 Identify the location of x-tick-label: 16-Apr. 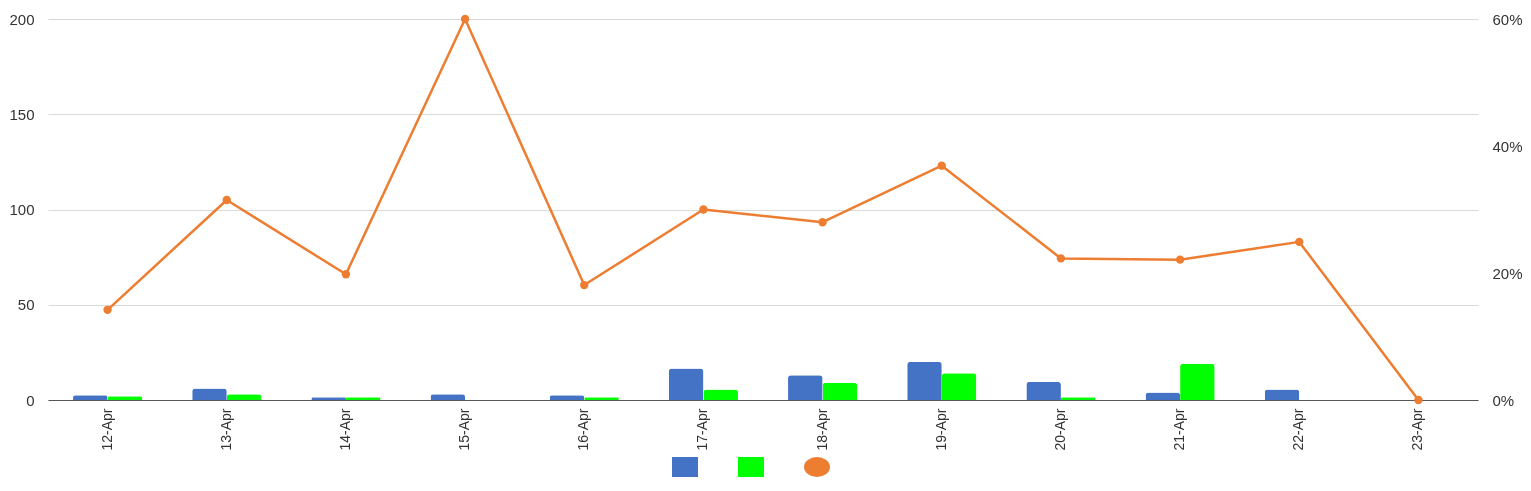
(583, 429).